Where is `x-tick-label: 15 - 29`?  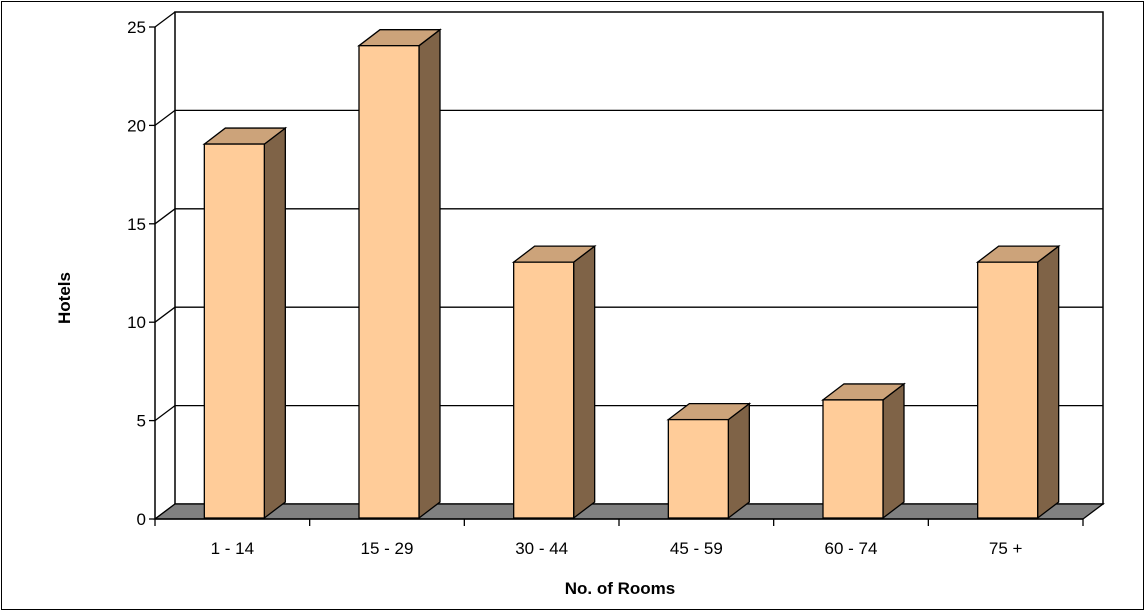
x-tick-label: 15 - 29 is located at coordinates (387, 548).